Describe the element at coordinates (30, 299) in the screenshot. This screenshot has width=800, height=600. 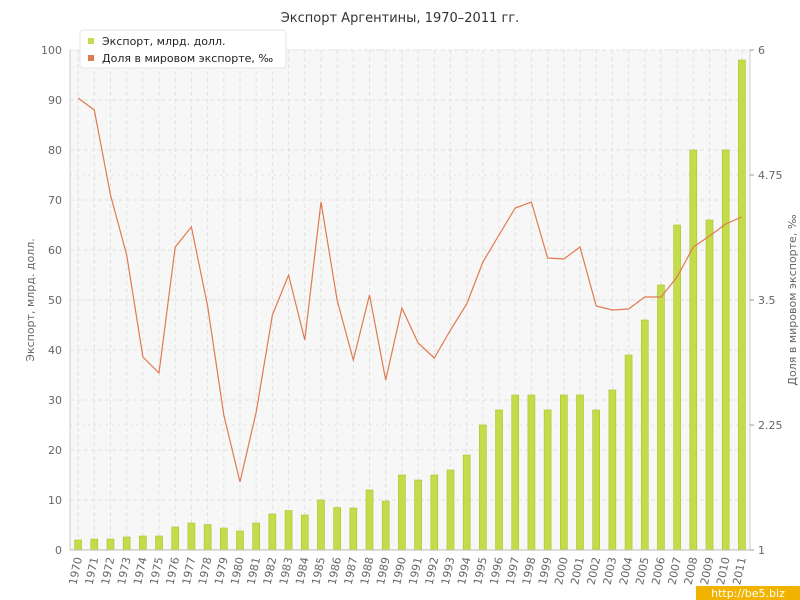
I see `y-axis-title: Экспорт, млрд. долл.` at that location.